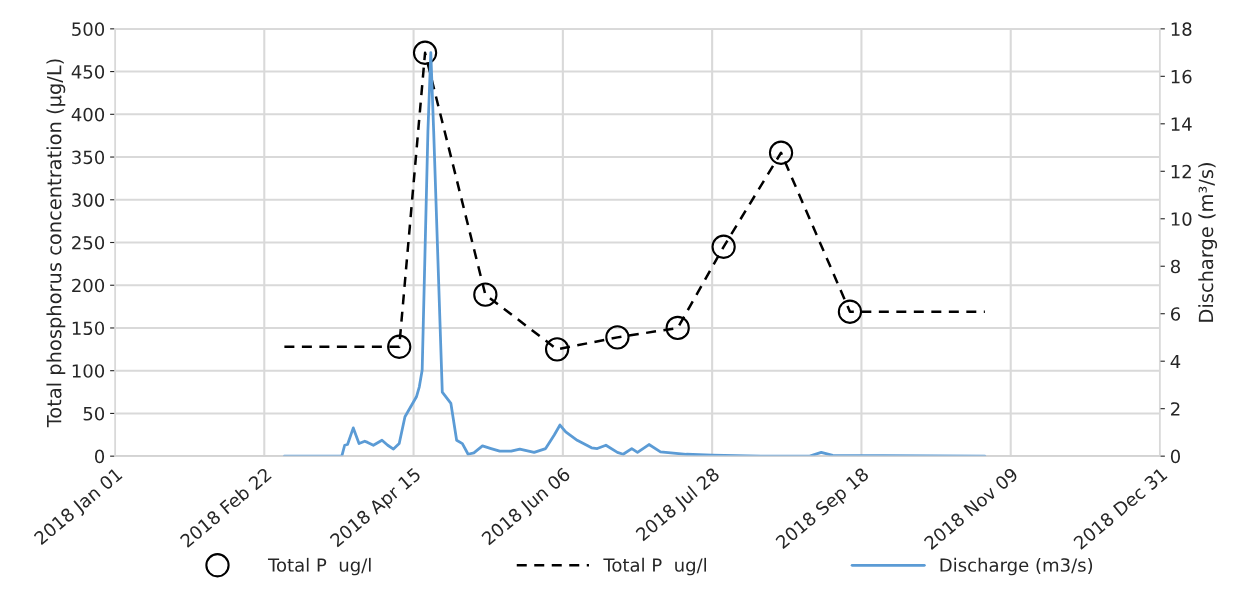  What do you see at coordinates (88, 200) in the screenshot?
I see `y-tick-label: 300` at bounding box center [88, 200].